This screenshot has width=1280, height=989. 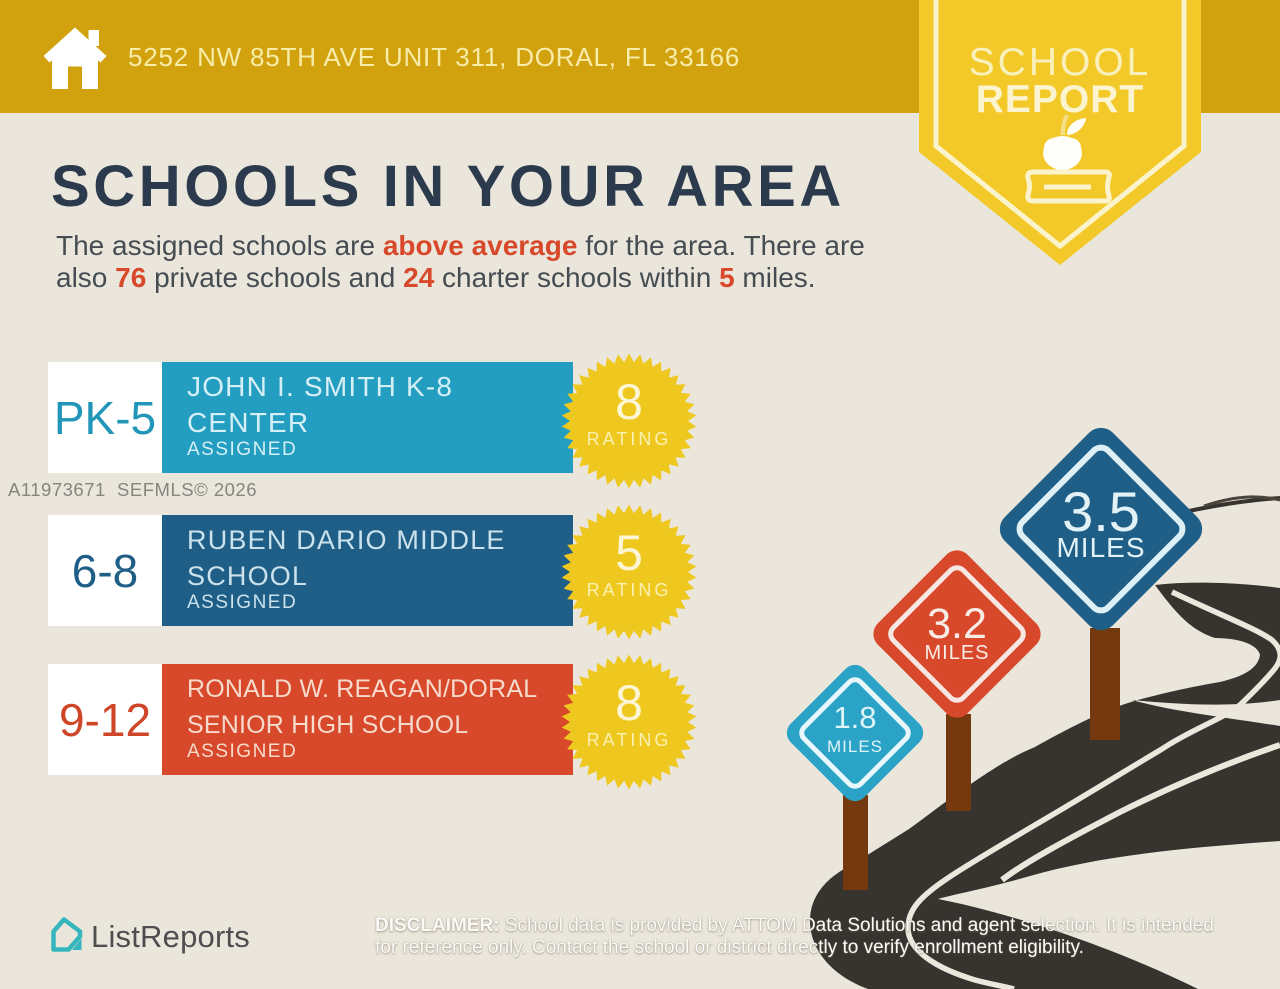 I want to click on svg-text: SCHOOL, so click(x=1060, y=62).